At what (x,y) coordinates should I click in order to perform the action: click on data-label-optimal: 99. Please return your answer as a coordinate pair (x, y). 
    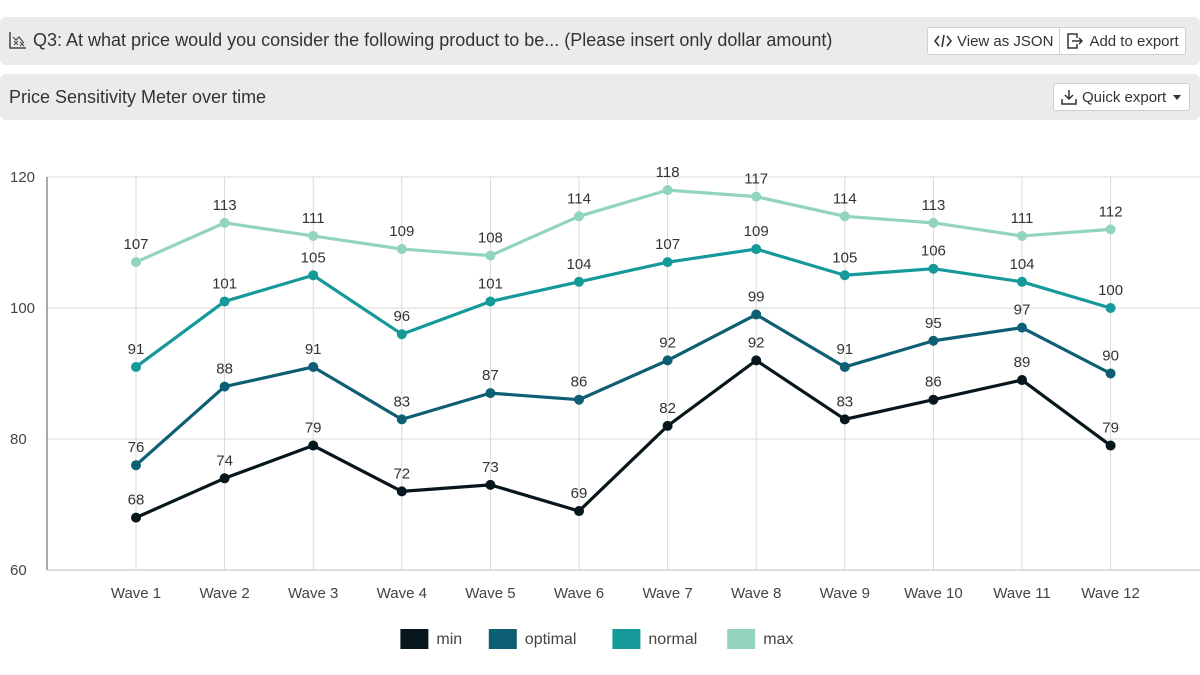
    Looking at the image, I should click on (756, 297).